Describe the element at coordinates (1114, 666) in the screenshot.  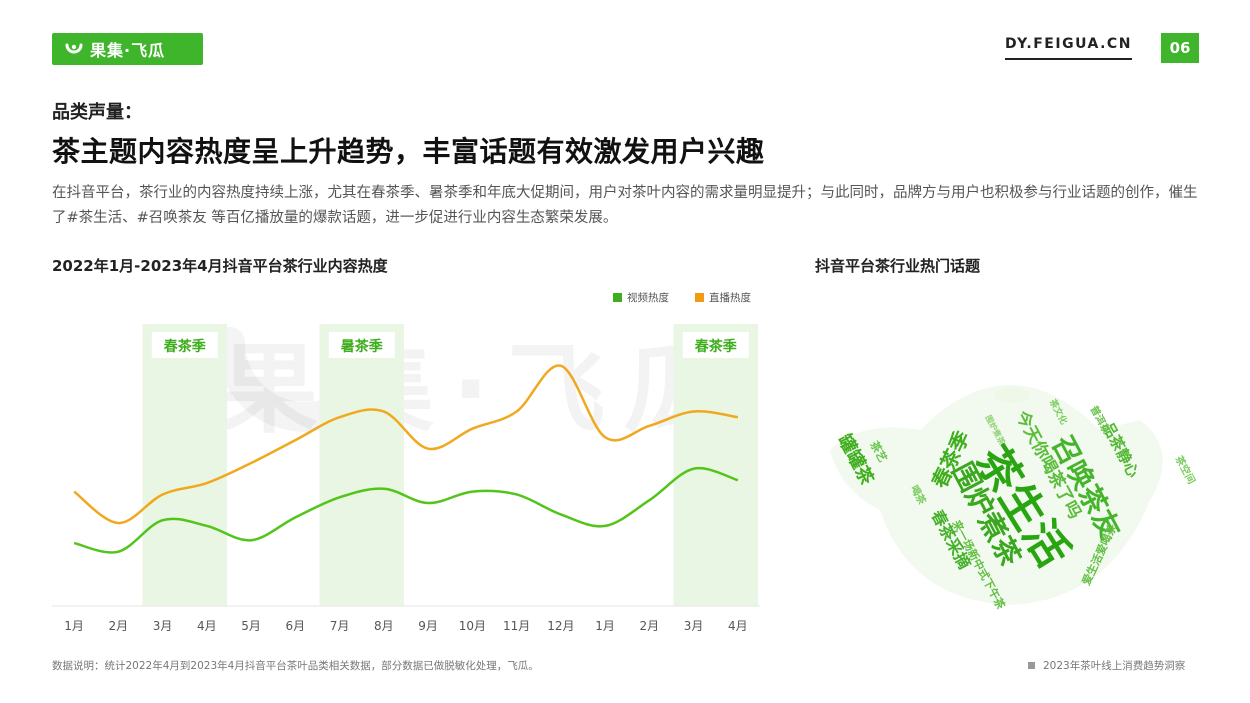
I see `report-name-label: 2023年茶叶线上消费趋势洞察` at that location.